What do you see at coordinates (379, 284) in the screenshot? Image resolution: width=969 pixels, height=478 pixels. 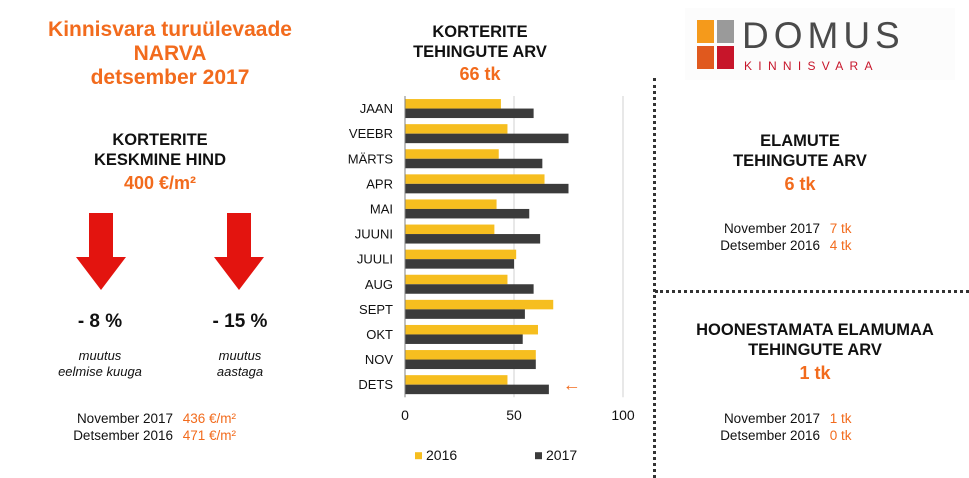 I see `category-label: AUG` at bounding box center [379, 284].